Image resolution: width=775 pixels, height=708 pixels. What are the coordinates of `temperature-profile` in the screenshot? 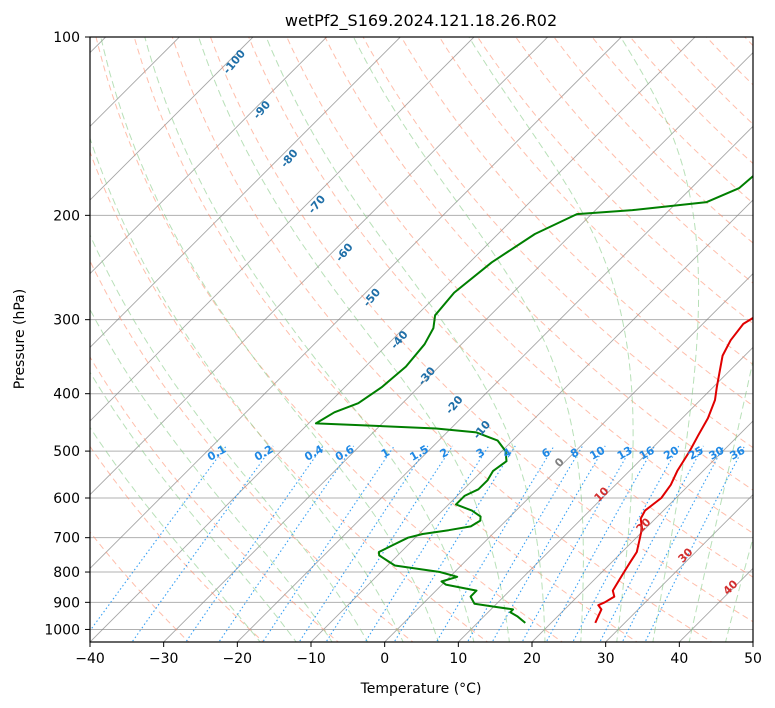 It's located at (673, 470).